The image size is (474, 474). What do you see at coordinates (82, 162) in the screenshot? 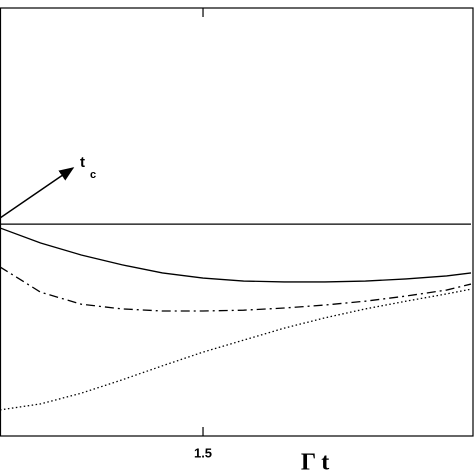
I see `annotation: t` at bounding box center [82, 162].